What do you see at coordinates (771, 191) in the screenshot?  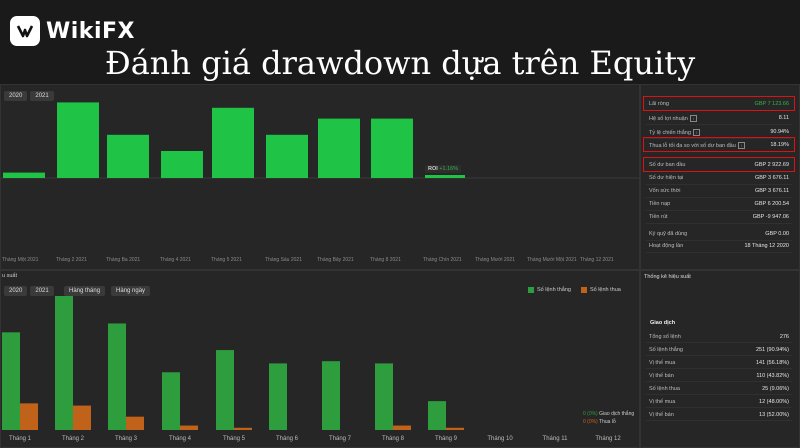 I see `stat-value: GBP 3 676.11` at bounding box center [771, 191].